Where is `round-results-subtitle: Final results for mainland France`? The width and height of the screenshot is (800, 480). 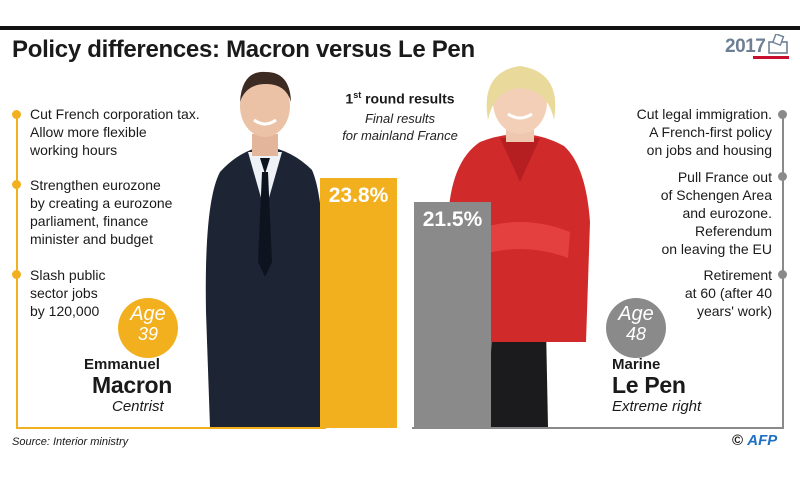 round-results-subtitle: Final results for mainland France is located at coordinates (400, 127).